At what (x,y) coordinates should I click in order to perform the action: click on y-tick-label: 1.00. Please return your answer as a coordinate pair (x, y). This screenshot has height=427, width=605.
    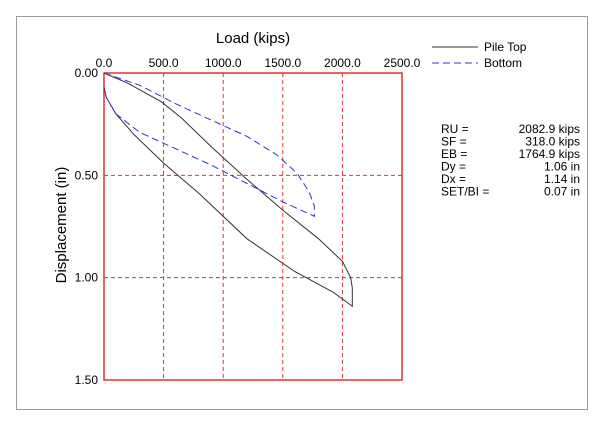
    Looking at the image, I should click on (87, 278).